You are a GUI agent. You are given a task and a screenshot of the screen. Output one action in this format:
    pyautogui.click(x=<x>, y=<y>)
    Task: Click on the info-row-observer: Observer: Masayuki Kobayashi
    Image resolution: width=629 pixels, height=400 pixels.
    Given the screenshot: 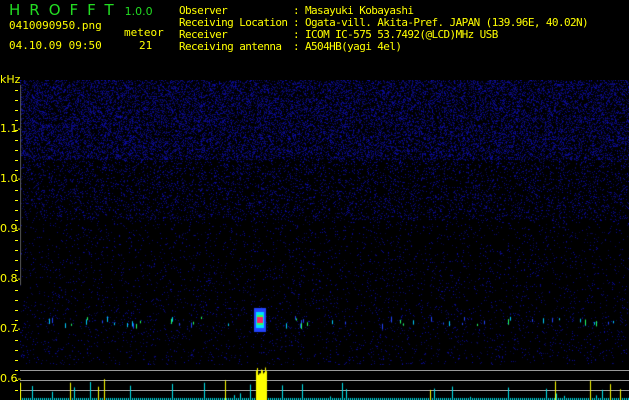 What is the action you would take?
    pyautogui.click(x=383, y=11)
    